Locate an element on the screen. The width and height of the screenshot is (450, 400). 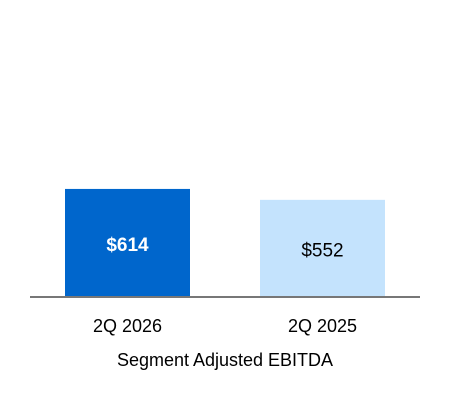
value-label: $614 is located at coordinates (127, 245).